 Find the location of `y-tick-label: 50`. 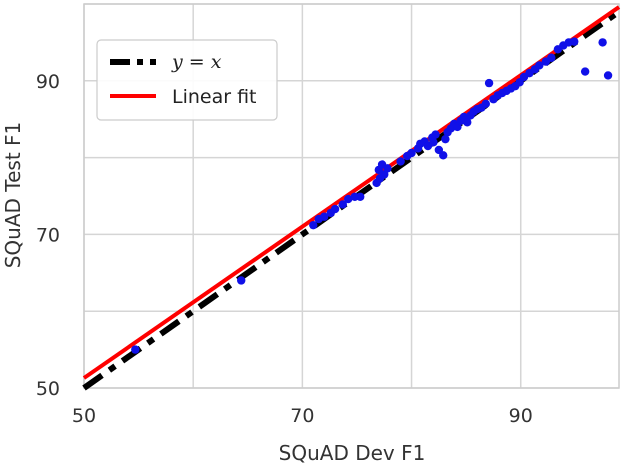

y-tick-label: 50 is located at coordinates (48, 389).